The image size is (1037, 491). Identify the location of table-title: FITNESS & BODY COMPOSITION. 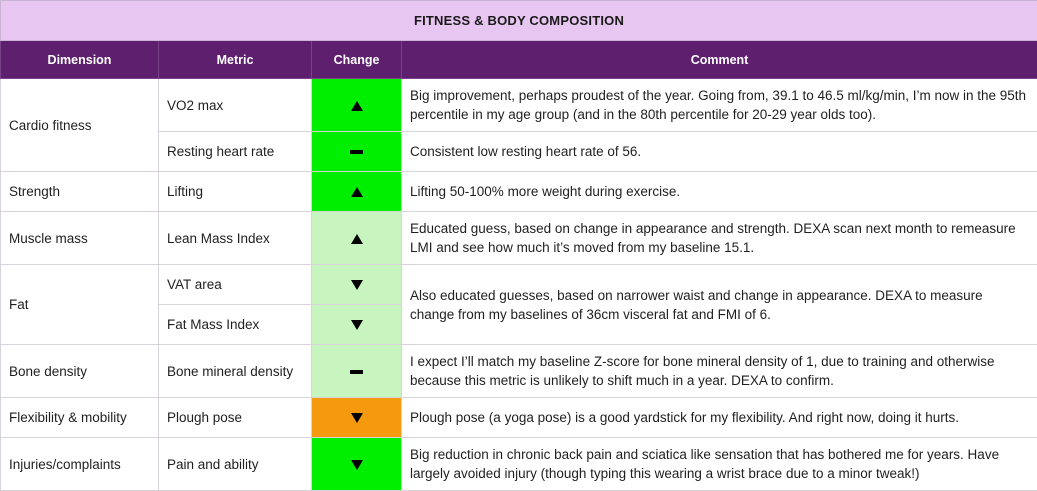
(519, 21).